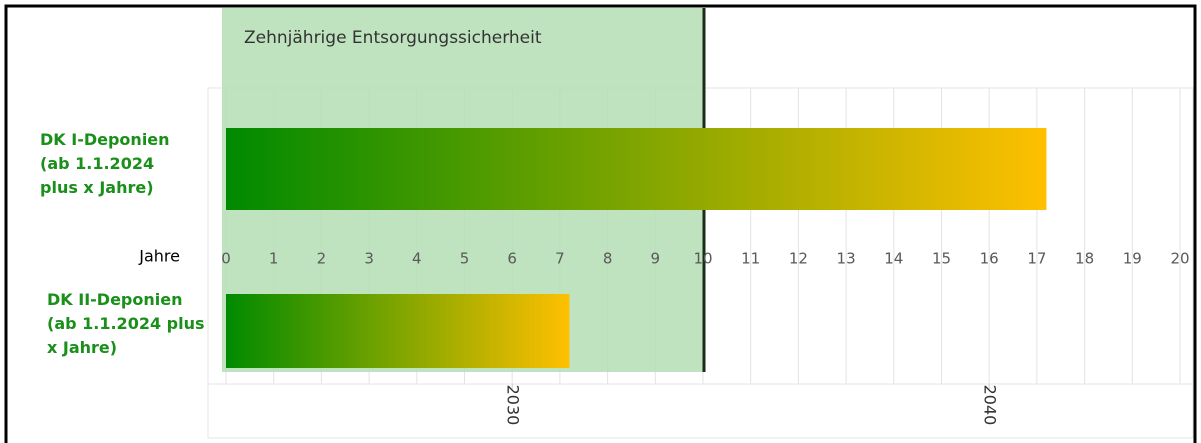 The height and width of the screenshot is (443, 1201). Describe the element at coordinates (274, 259) in the screenshot. I see `x-tick-label: 1` at that location.